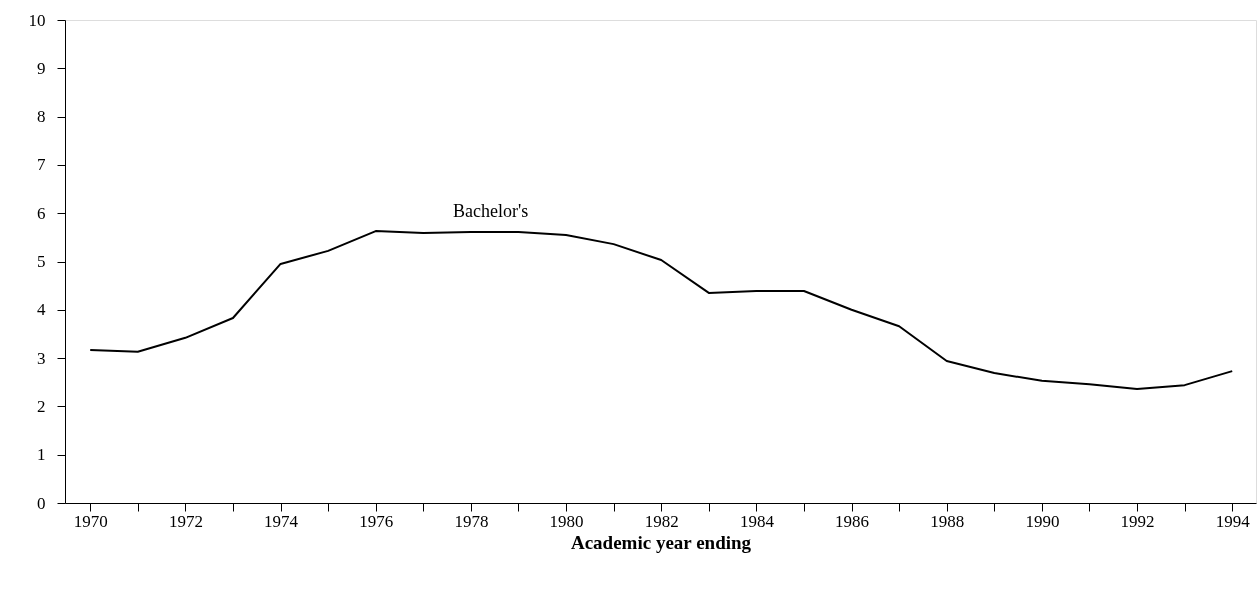  Describe the element at coordinates (1137, 521) in the screenshot. I see `x-tick-label: 1992` at that location.